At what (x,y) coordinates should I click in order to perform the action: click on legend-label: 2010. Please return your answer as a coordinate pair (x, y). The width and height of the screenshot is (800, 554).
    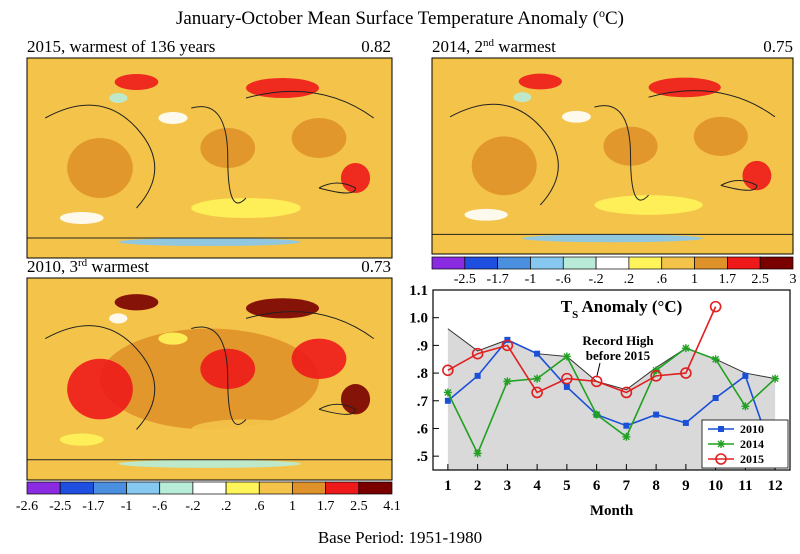
    Looking at the image, I should click on (752, 429).